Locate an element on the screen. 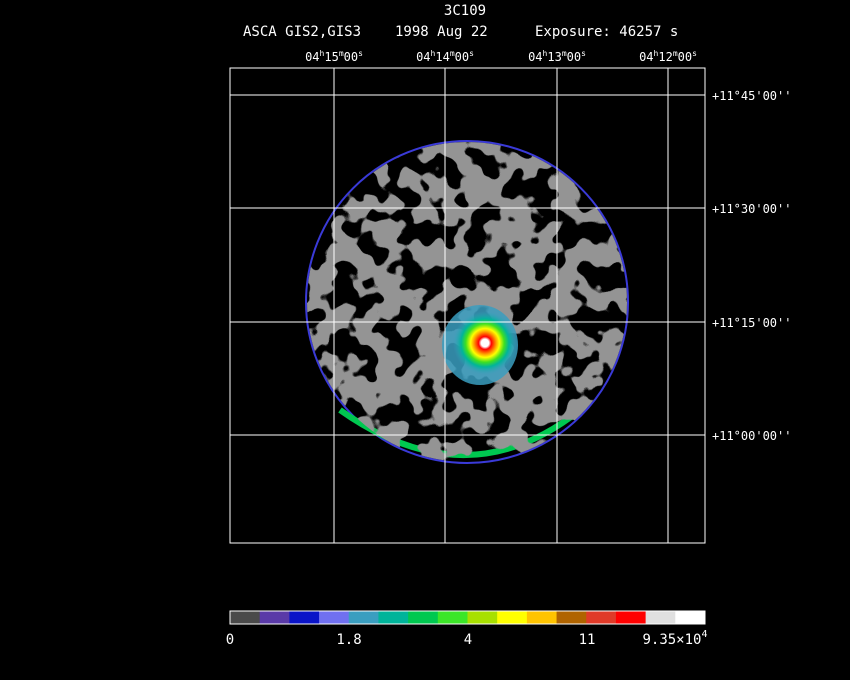 The height and width of the screenshot is (680, 850). ra-label-part: 12 is located at coordinates (665, 57).